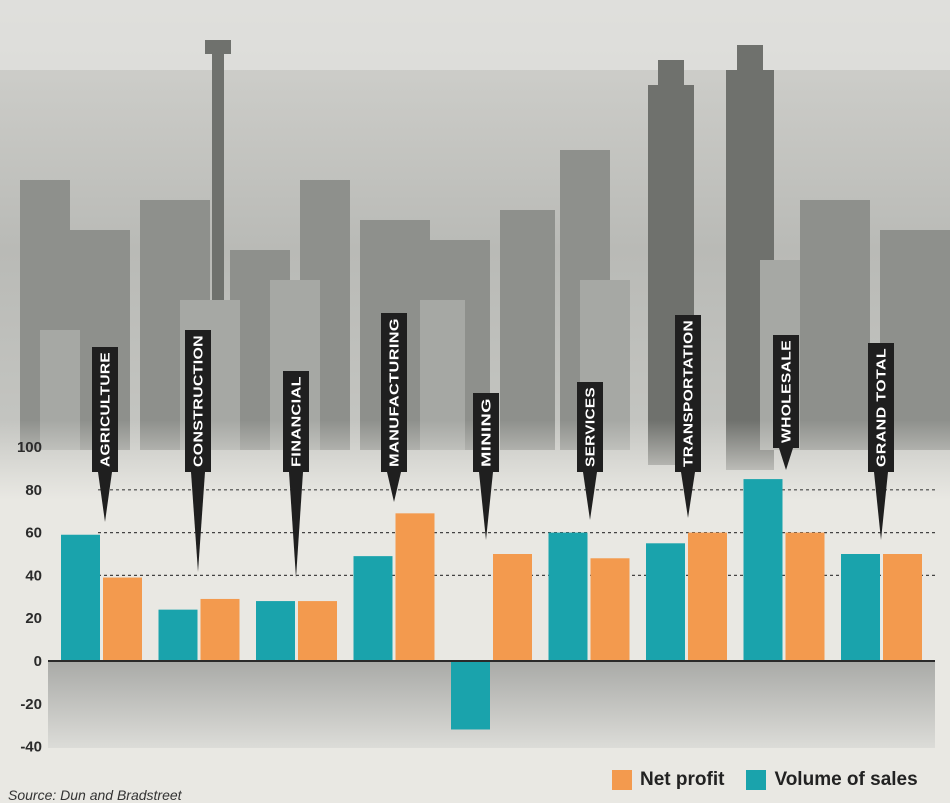 The image size is (950, 803). I want to click on bar-volume-of-sales-services, so click(568, 596).